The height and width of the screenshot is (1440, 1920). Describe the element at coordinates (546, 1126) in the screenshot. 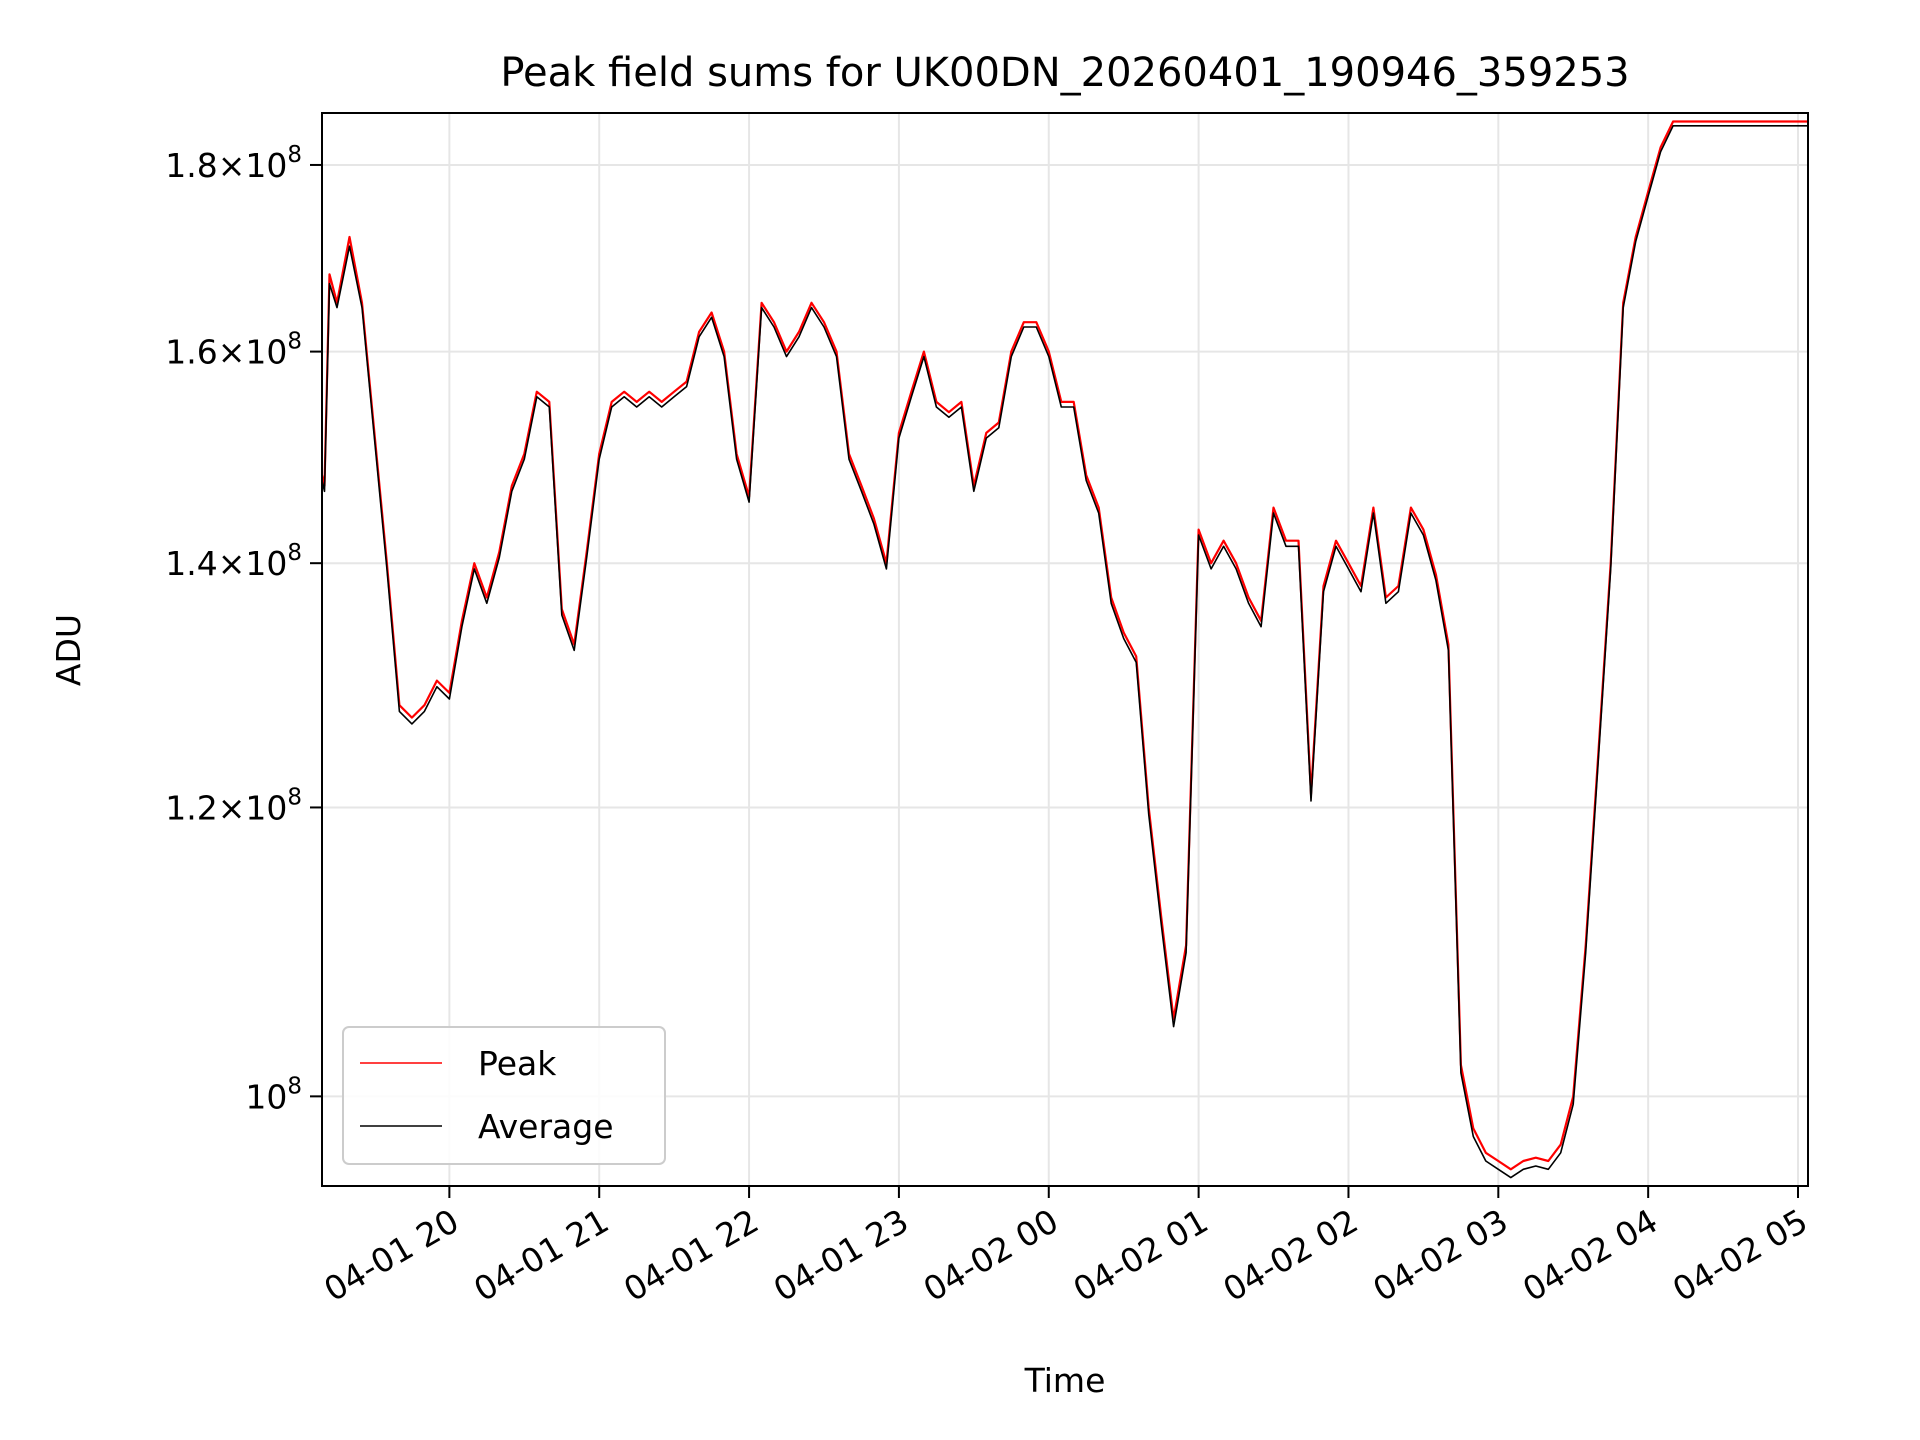

I see `legend-label-average: Average` at that location.